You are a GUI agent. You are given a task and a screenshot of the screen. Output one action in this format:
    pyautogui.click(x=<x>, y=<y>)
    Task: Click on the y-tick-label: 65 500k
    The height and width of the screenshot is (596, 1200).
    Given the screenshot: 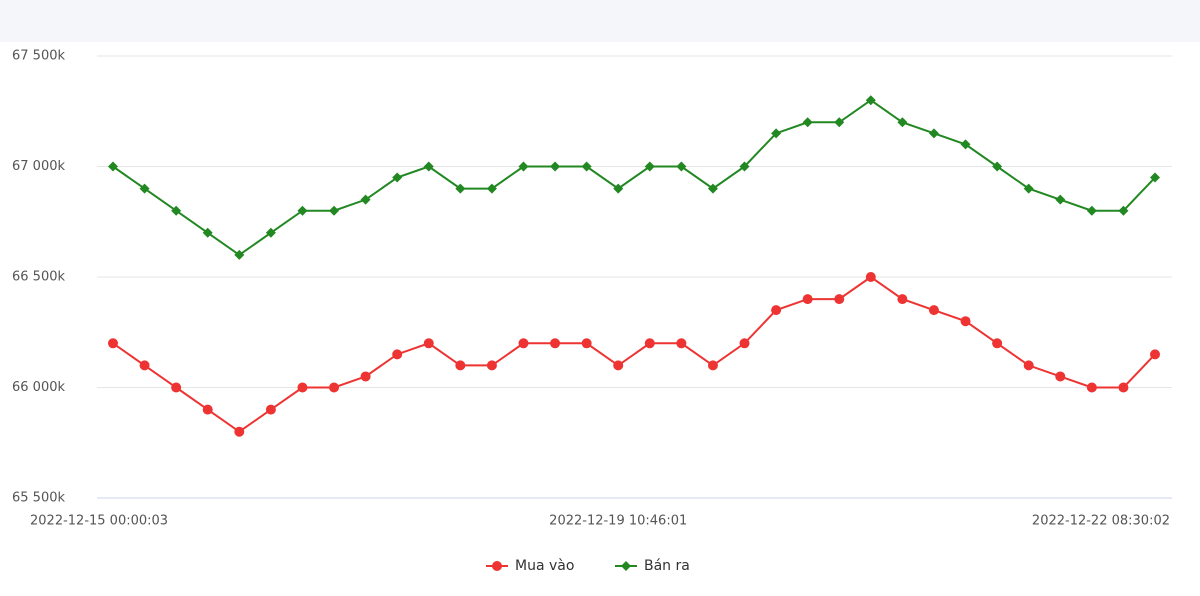 What is the action you would take?
    pyautogui.click(x=38, y=498)
    